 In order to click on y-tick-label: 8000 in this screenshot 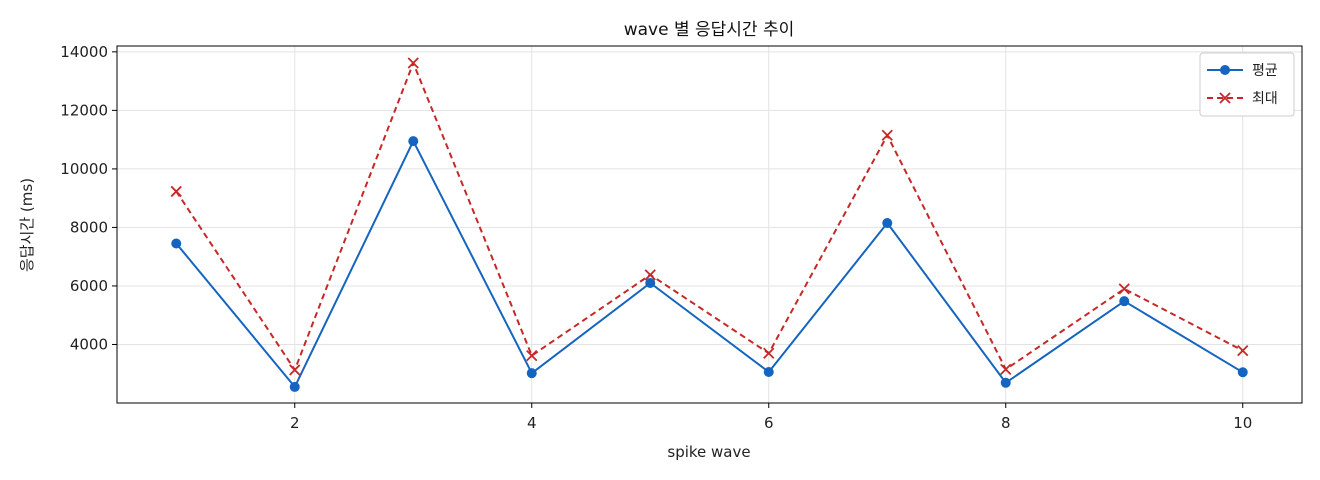, I will do `click(89, 227)`.